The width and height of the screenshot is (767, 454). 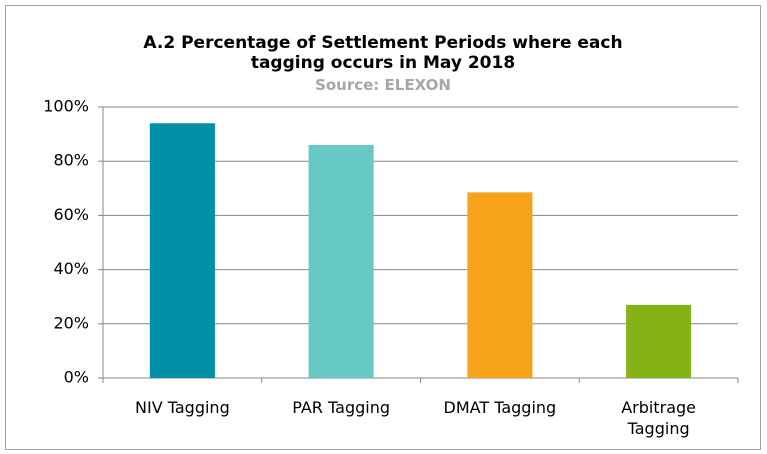 I want to click on y-tick-label: 80%, so click(x=71, y=160).